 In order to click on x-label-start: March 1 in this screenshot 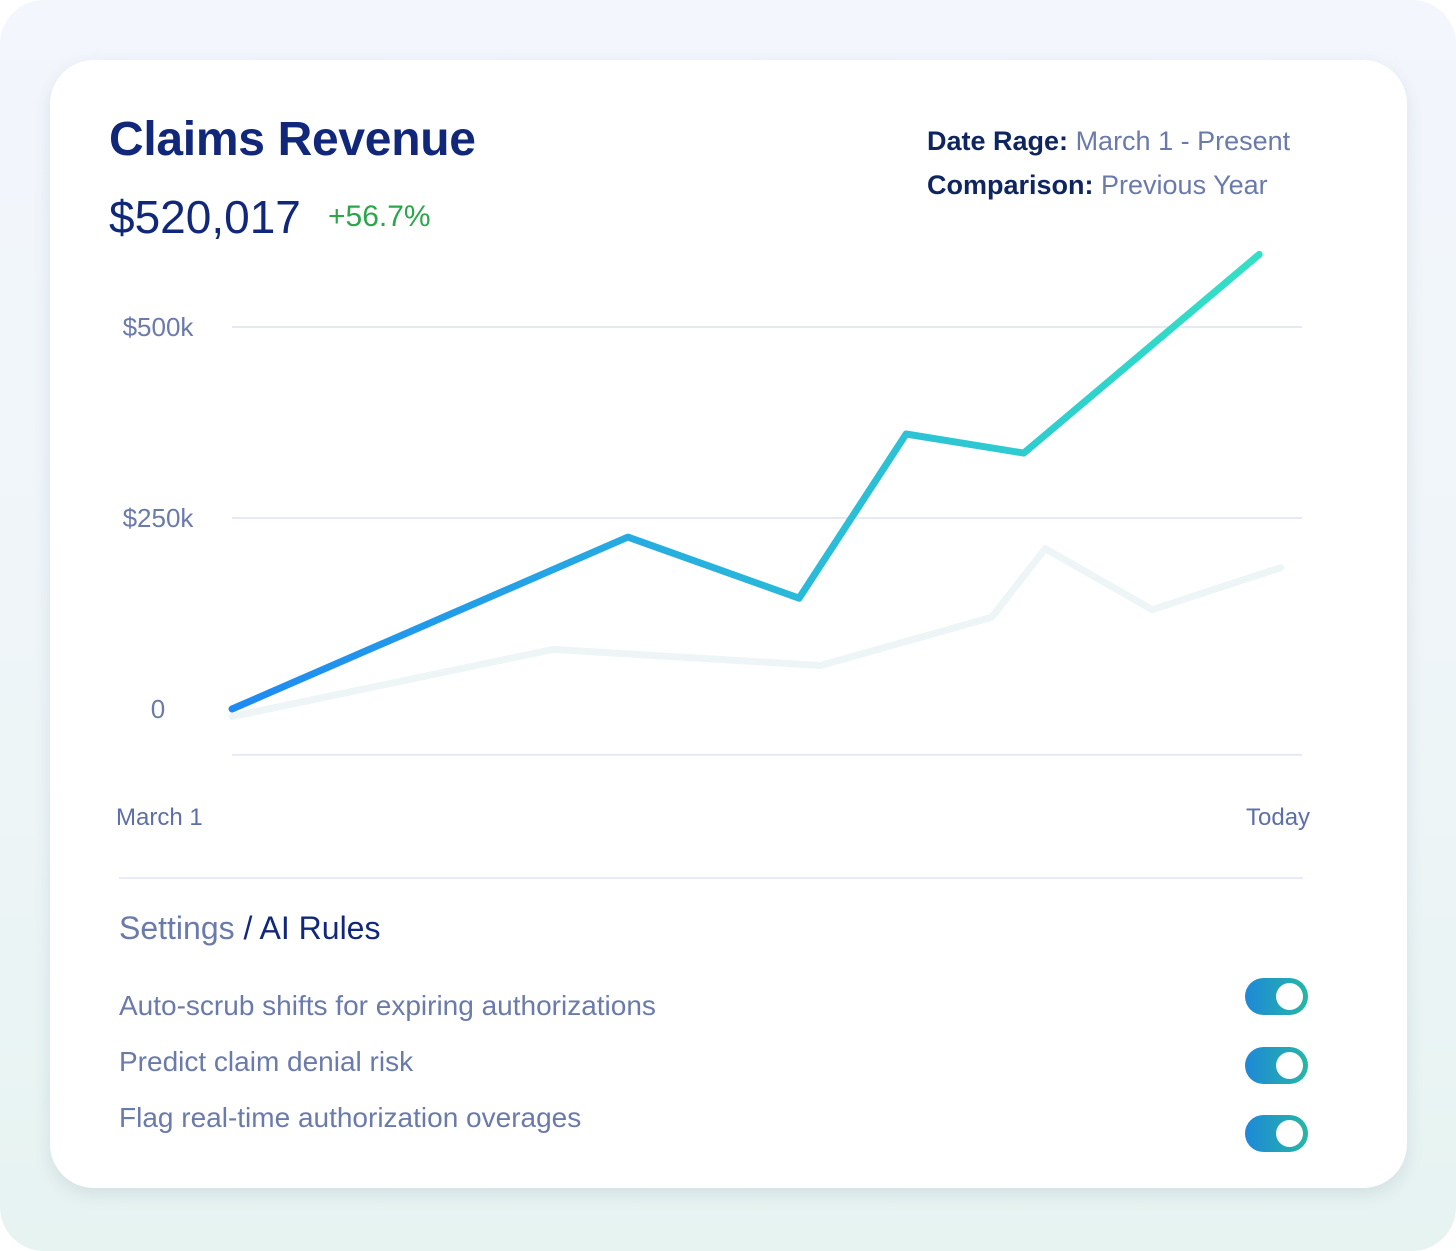, I will do `click(159, 817)`.